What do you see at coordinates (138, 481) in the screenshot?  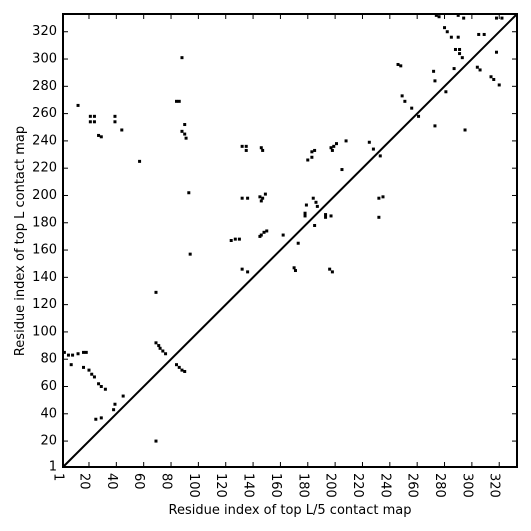 I see `x-tick-label: 60` at bounding box center [138, 481].